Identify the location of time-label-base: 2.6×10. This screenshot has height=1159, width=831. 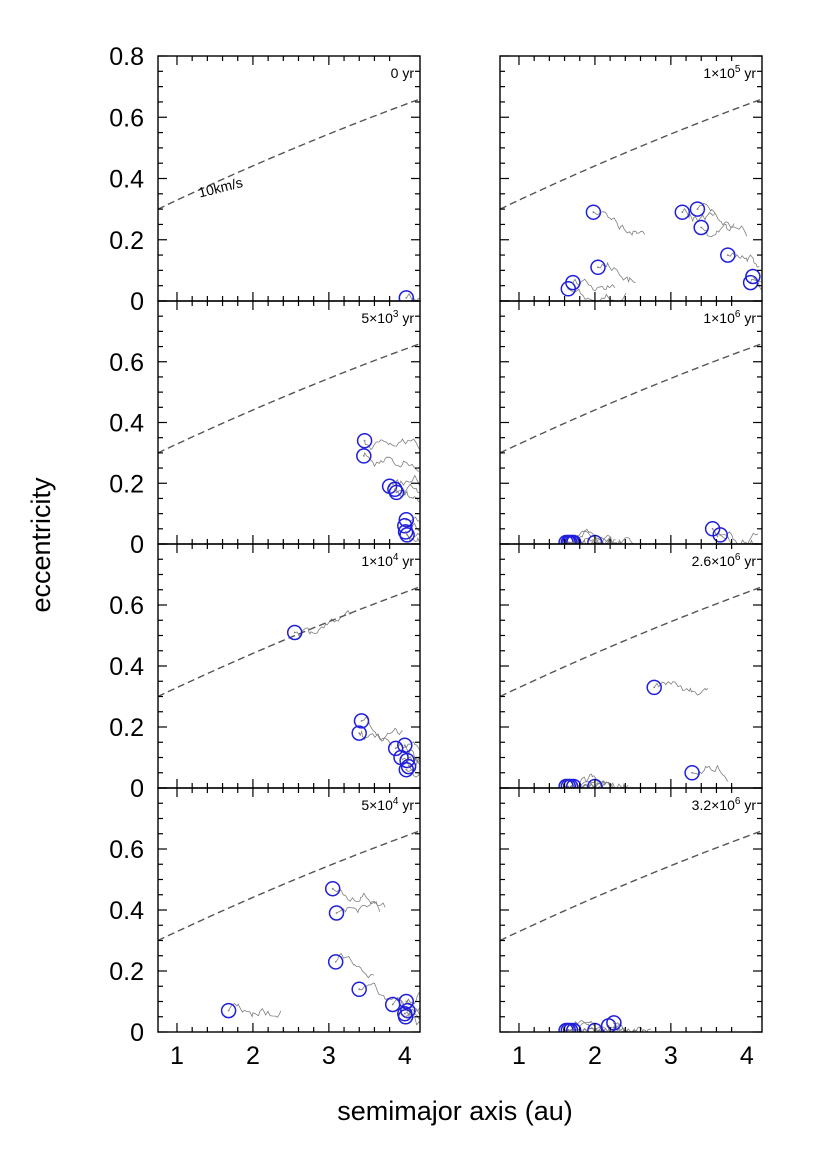
(713, 561).